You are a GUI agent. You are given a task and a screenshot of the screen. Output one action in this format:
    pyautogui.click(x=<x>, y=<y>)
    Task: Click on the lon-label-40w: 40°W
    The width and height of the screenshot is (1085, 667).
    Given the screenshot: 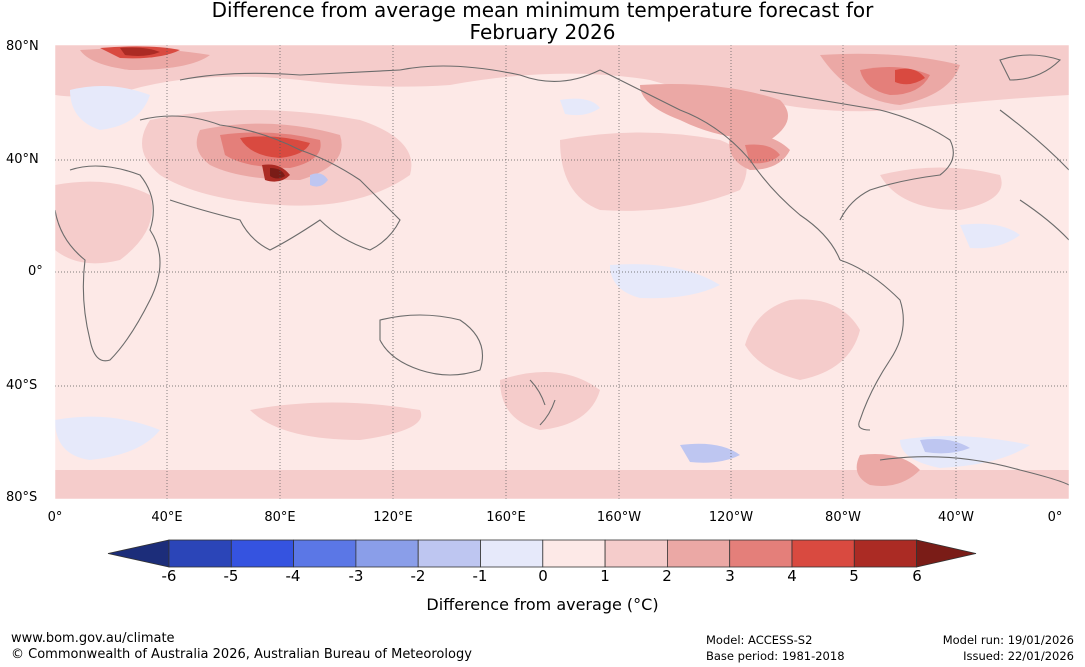 What is the action you would take?
    pyautogui.click(x=956, y=517)
    